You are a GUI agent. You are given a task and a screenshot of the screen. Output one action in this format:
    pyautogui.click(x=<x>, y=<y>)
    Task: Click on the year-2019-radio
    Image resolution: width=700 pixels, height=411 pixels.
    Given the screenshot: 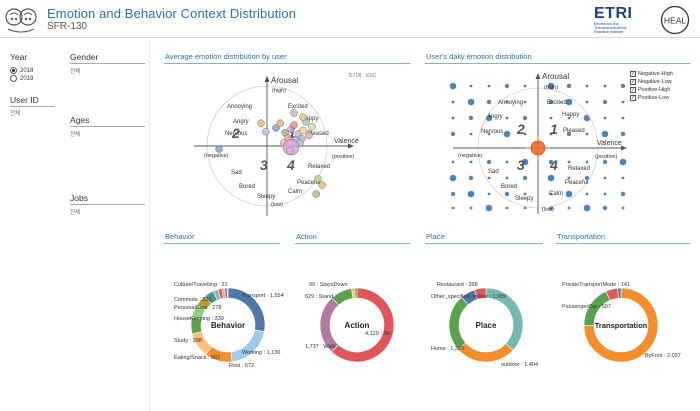 What is the action you would take?
    pyautogui.click(x=13, y=78)
    